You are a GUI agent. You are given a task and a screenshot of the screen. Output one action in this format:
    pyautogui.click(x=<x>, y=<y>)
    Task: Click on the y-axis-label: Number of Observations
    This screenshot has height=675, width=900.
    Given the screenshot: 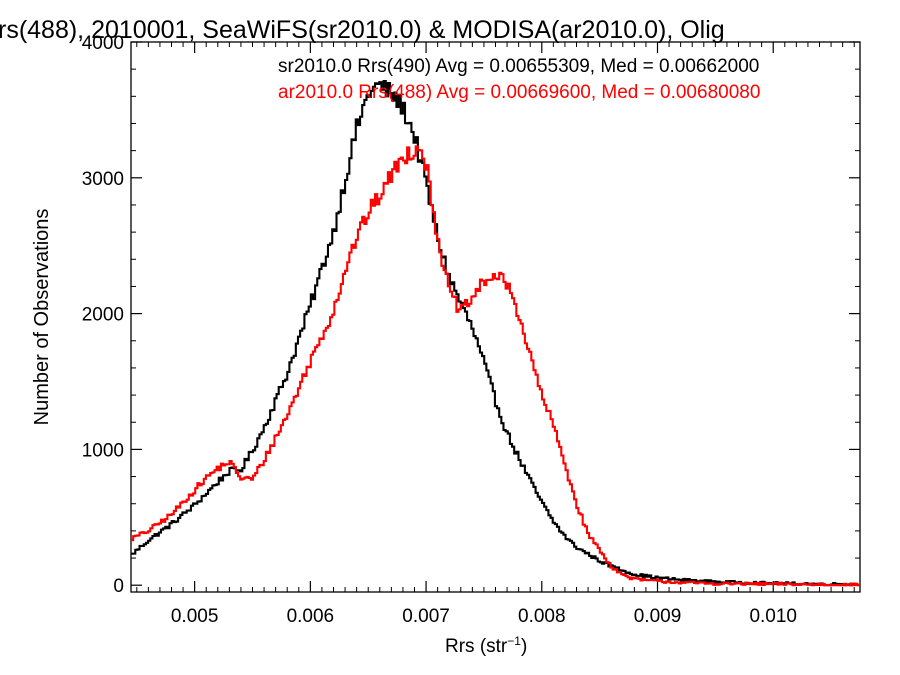 What is the action you would take?
    pyautogui.click(x=42, y=317)
    